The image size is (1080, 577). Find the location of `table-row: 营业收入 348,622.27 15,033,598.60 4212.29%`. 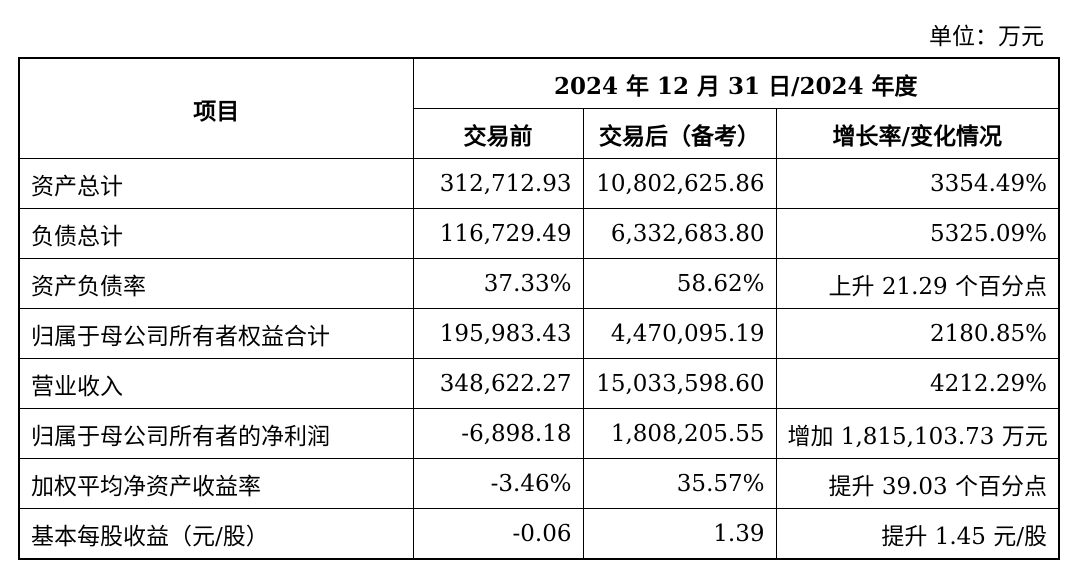

table-row: 营业收入 348,622.27 15,033,598.60 4212.29% is located at coordinates (539, 383).